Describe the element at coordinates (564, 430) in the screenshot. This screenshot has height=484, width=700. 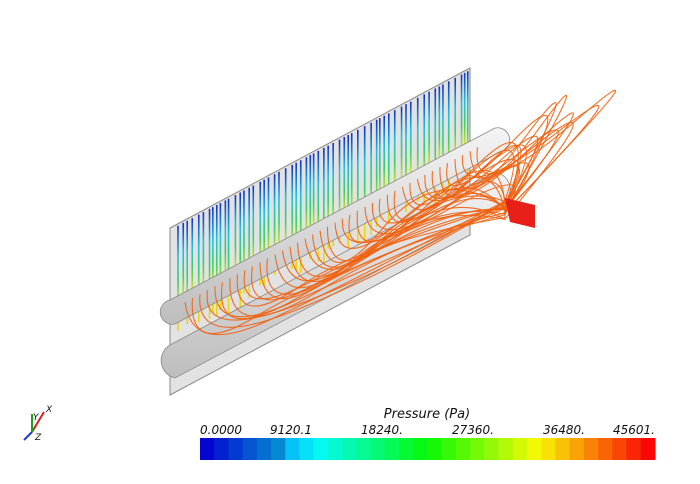
I see `colorbar-label: 36480.` at that location.